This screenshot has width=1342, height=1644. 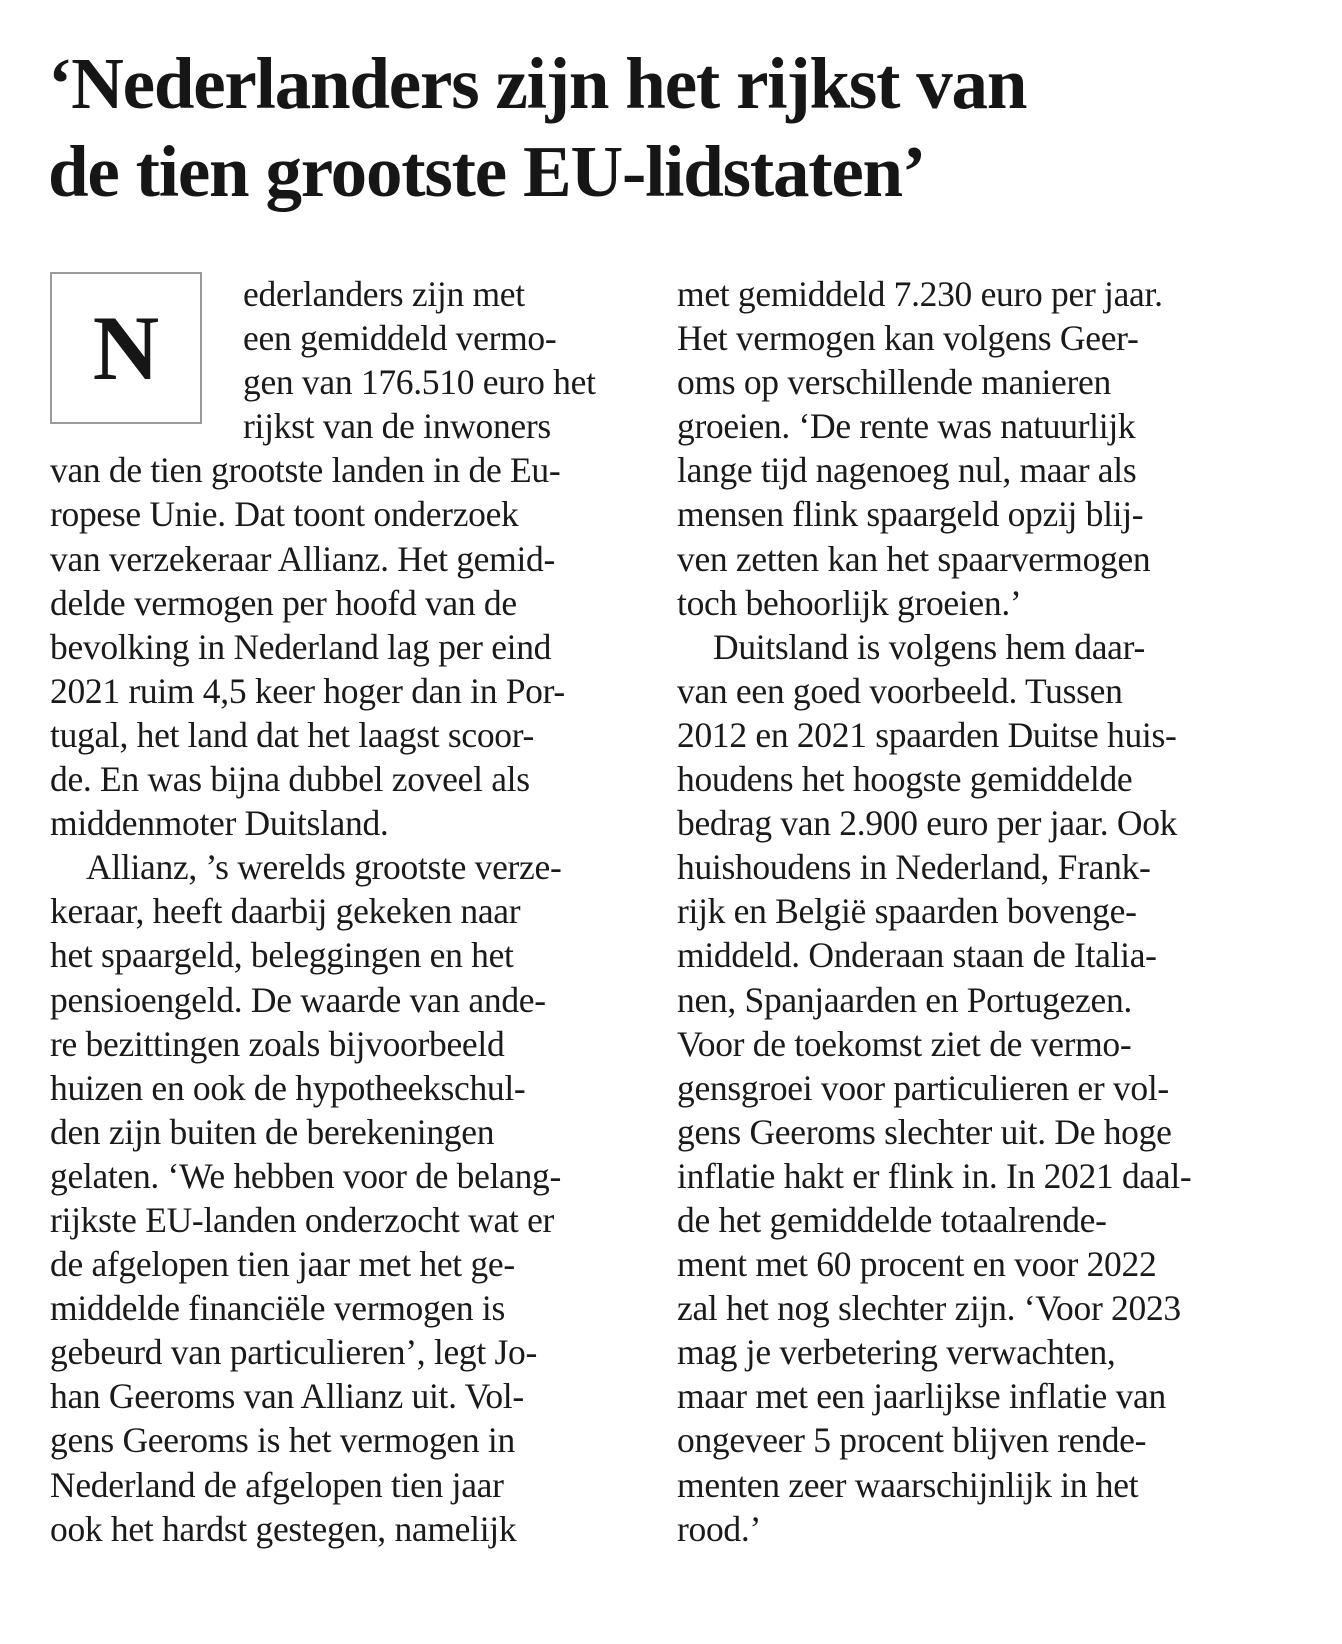 What do you see at coordinates (892, 1219) in the screenshot?
I see `text-line: de het gemiddelde totaalrende-` at bounding box center [892, 1219].